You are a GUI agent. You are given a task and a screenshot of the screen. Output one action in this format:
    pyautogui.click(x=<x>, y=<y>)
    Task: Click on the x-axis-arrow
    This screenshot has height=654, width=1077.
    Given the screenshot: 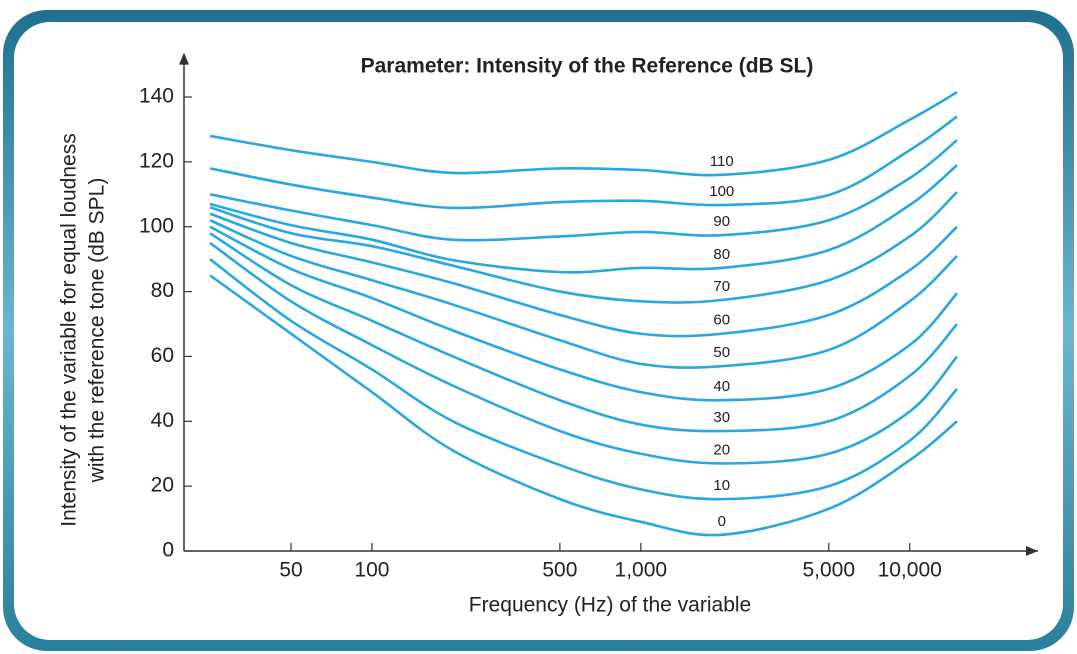 What is the action you would take?
    pyautogui.click(x=1032, y=551)
    